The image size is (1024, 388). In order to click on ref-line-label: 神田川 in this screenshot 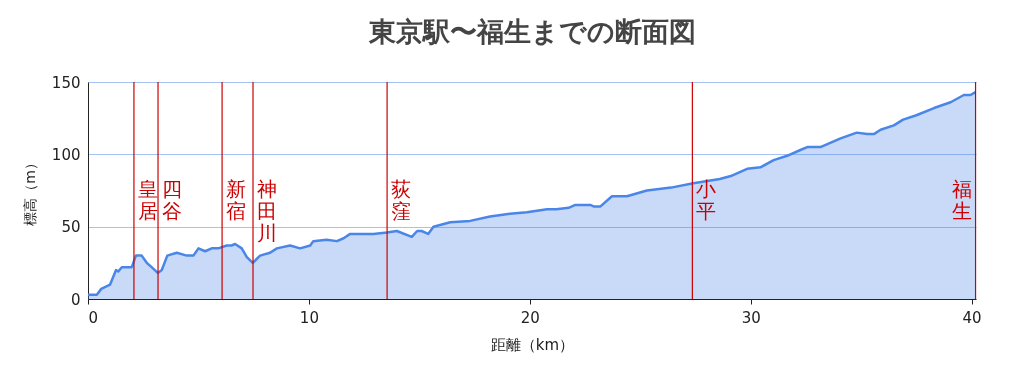, I will do `click(267, 211)`.